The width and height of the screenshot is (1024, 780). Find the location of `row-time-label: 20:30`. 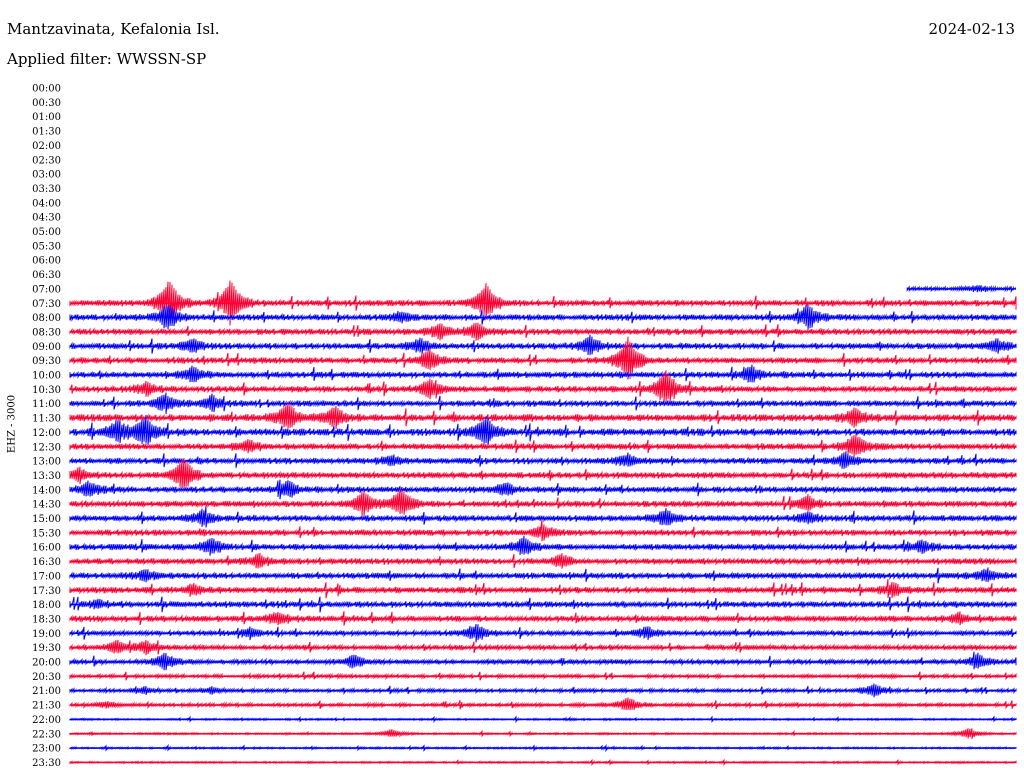

row-time-label: 20:30 is located at coordinates (46, 677).